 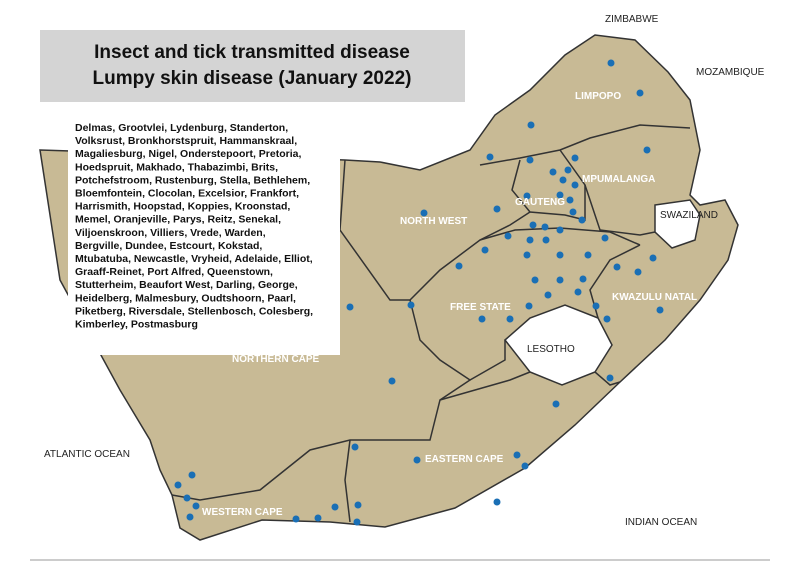 I want to click on title-box, so click(x=252, y=66).